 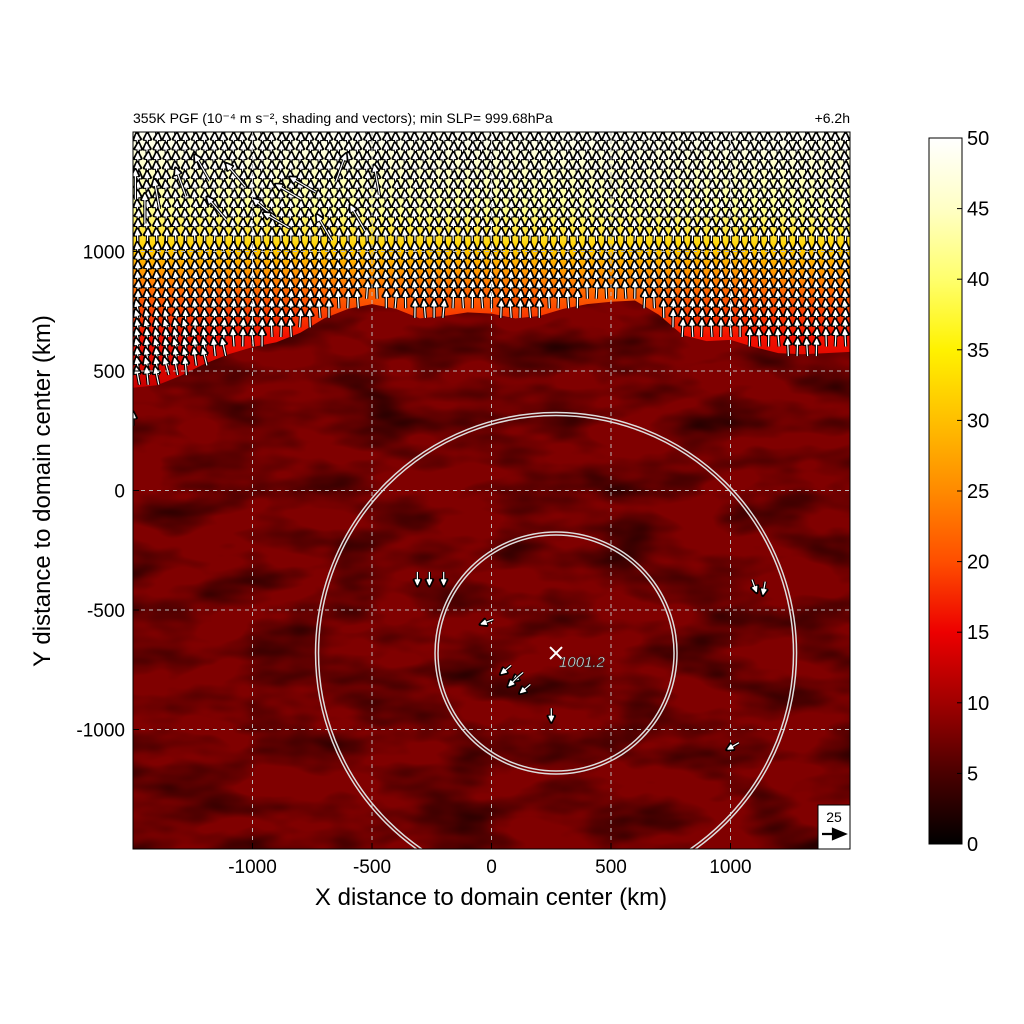 I want to click on colorbar: 0 5 10 15 20 25 30 35 40 45 50, so click(x=958, y=492).